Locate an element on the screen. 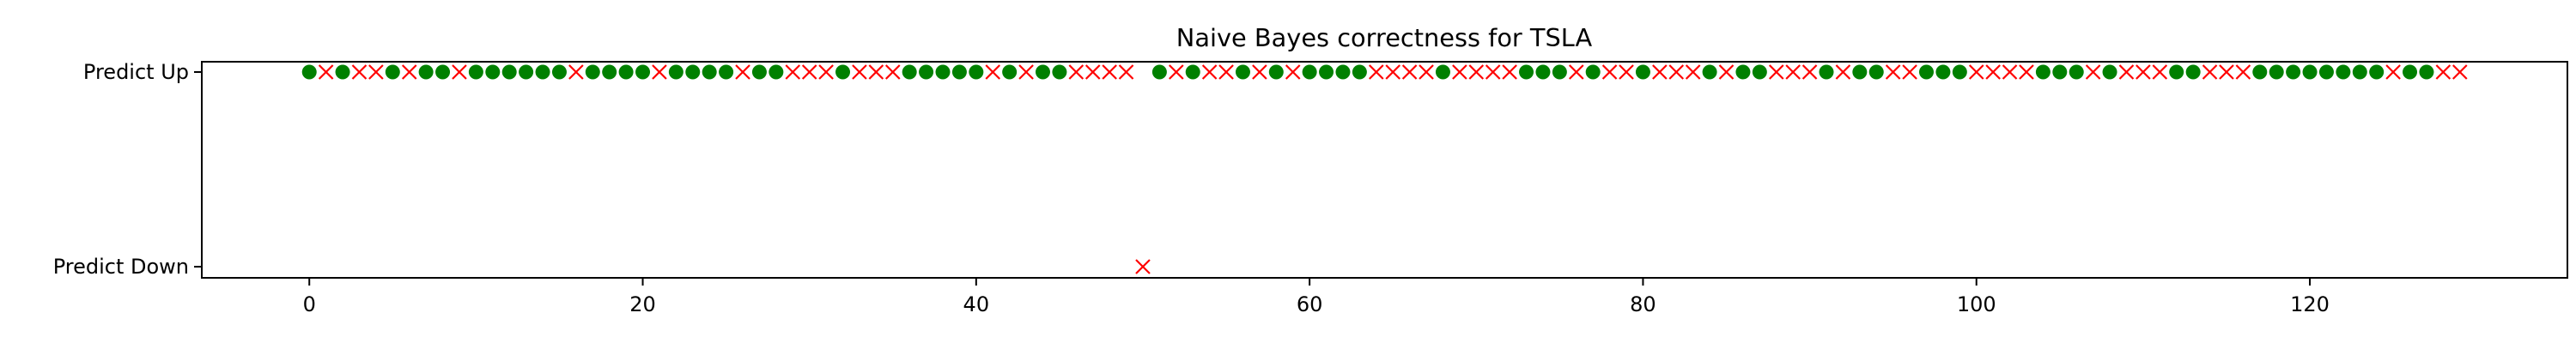 Image resolution: width=2576 pixels, height=343 pixels. x-tick-label: 60 is located at coordinates (1310, 304).